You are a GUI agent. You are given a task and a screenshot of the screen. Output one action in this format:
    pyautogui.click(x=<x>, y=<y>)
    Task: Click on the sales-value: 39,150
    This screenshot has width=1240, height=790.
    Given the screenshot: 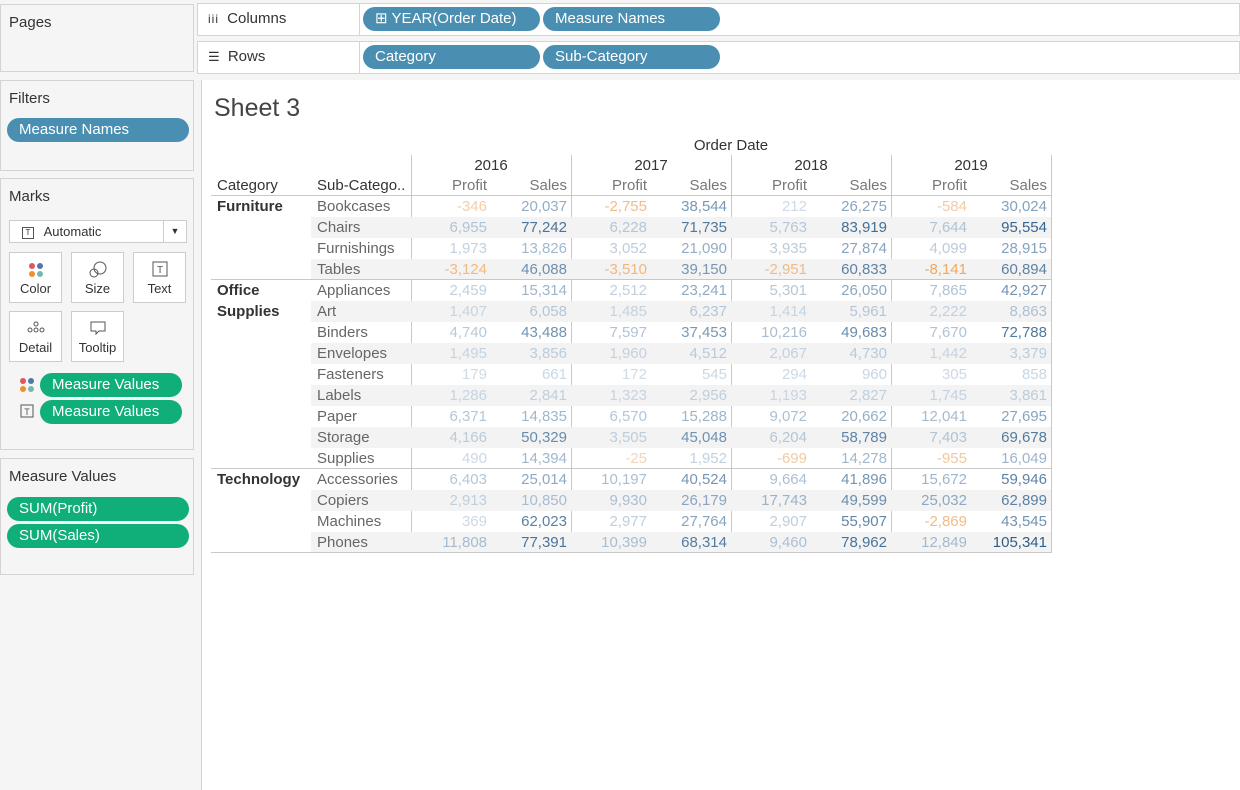 What is the action you would take?
    pyautogui.click(x=704, y=269)
    